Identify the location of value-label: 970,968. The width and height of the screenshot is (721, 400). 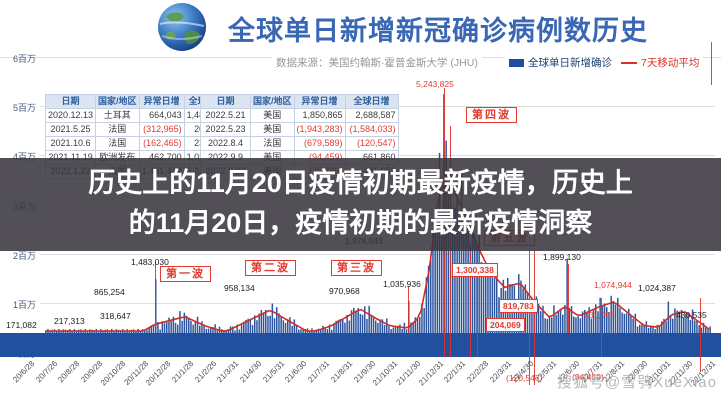
(344, 291).